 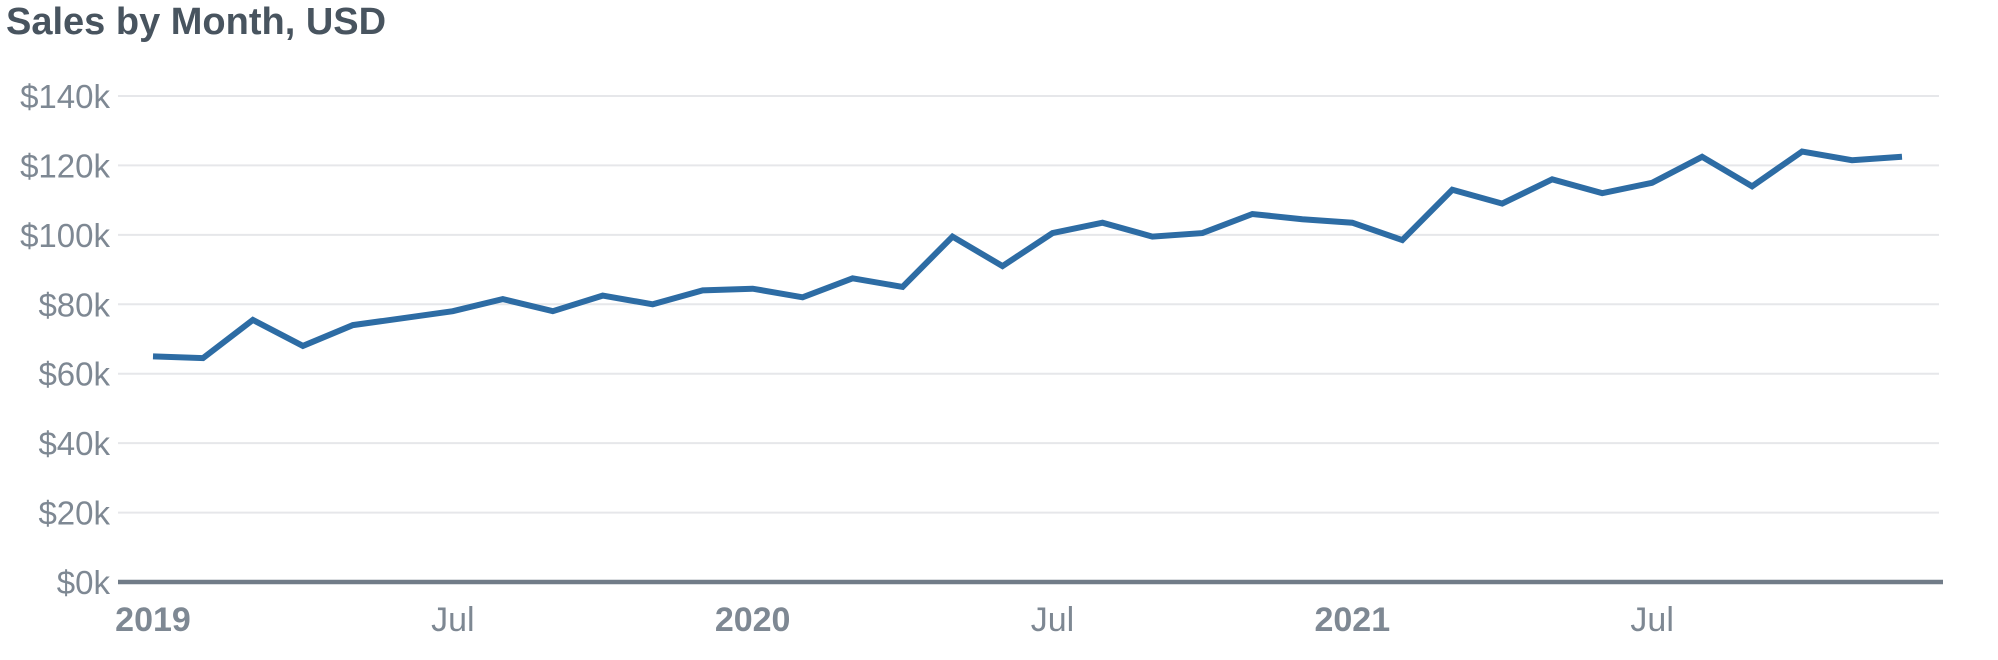 What do you see at coordinates (753, 620) in the screenshot?
I see `x-tick-label: 2020` at bounding box center [753, 620].